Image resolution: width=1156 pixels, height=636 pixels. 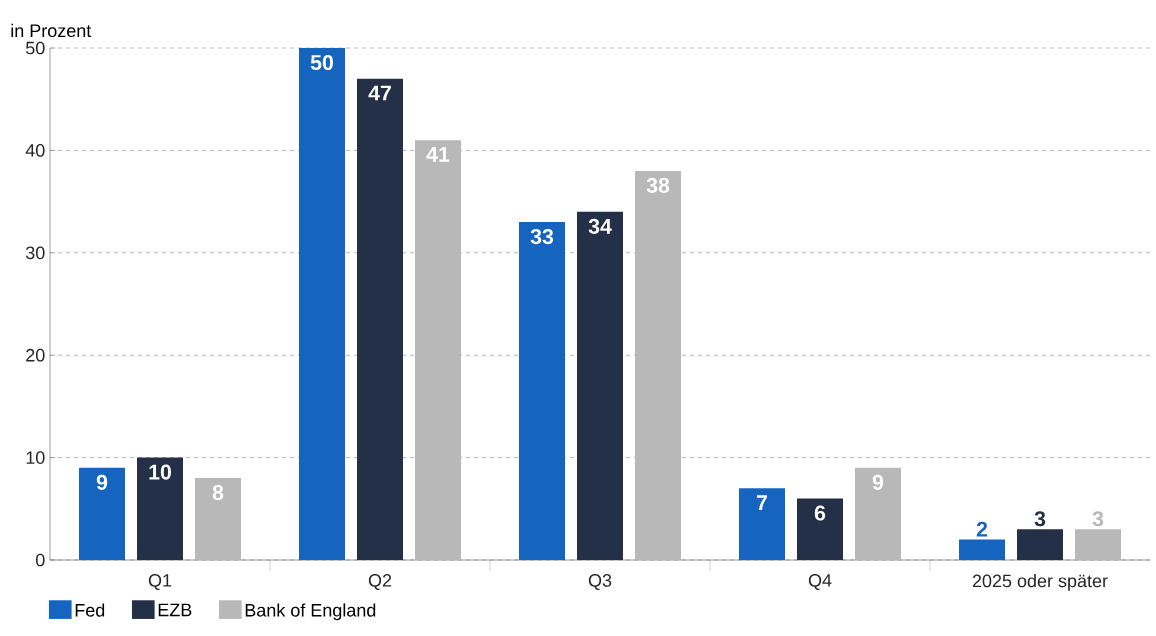 What do you see at coordinates (379, 93) in the screenshot?
I see `data-label: 47` at bounding box center [379, 93].